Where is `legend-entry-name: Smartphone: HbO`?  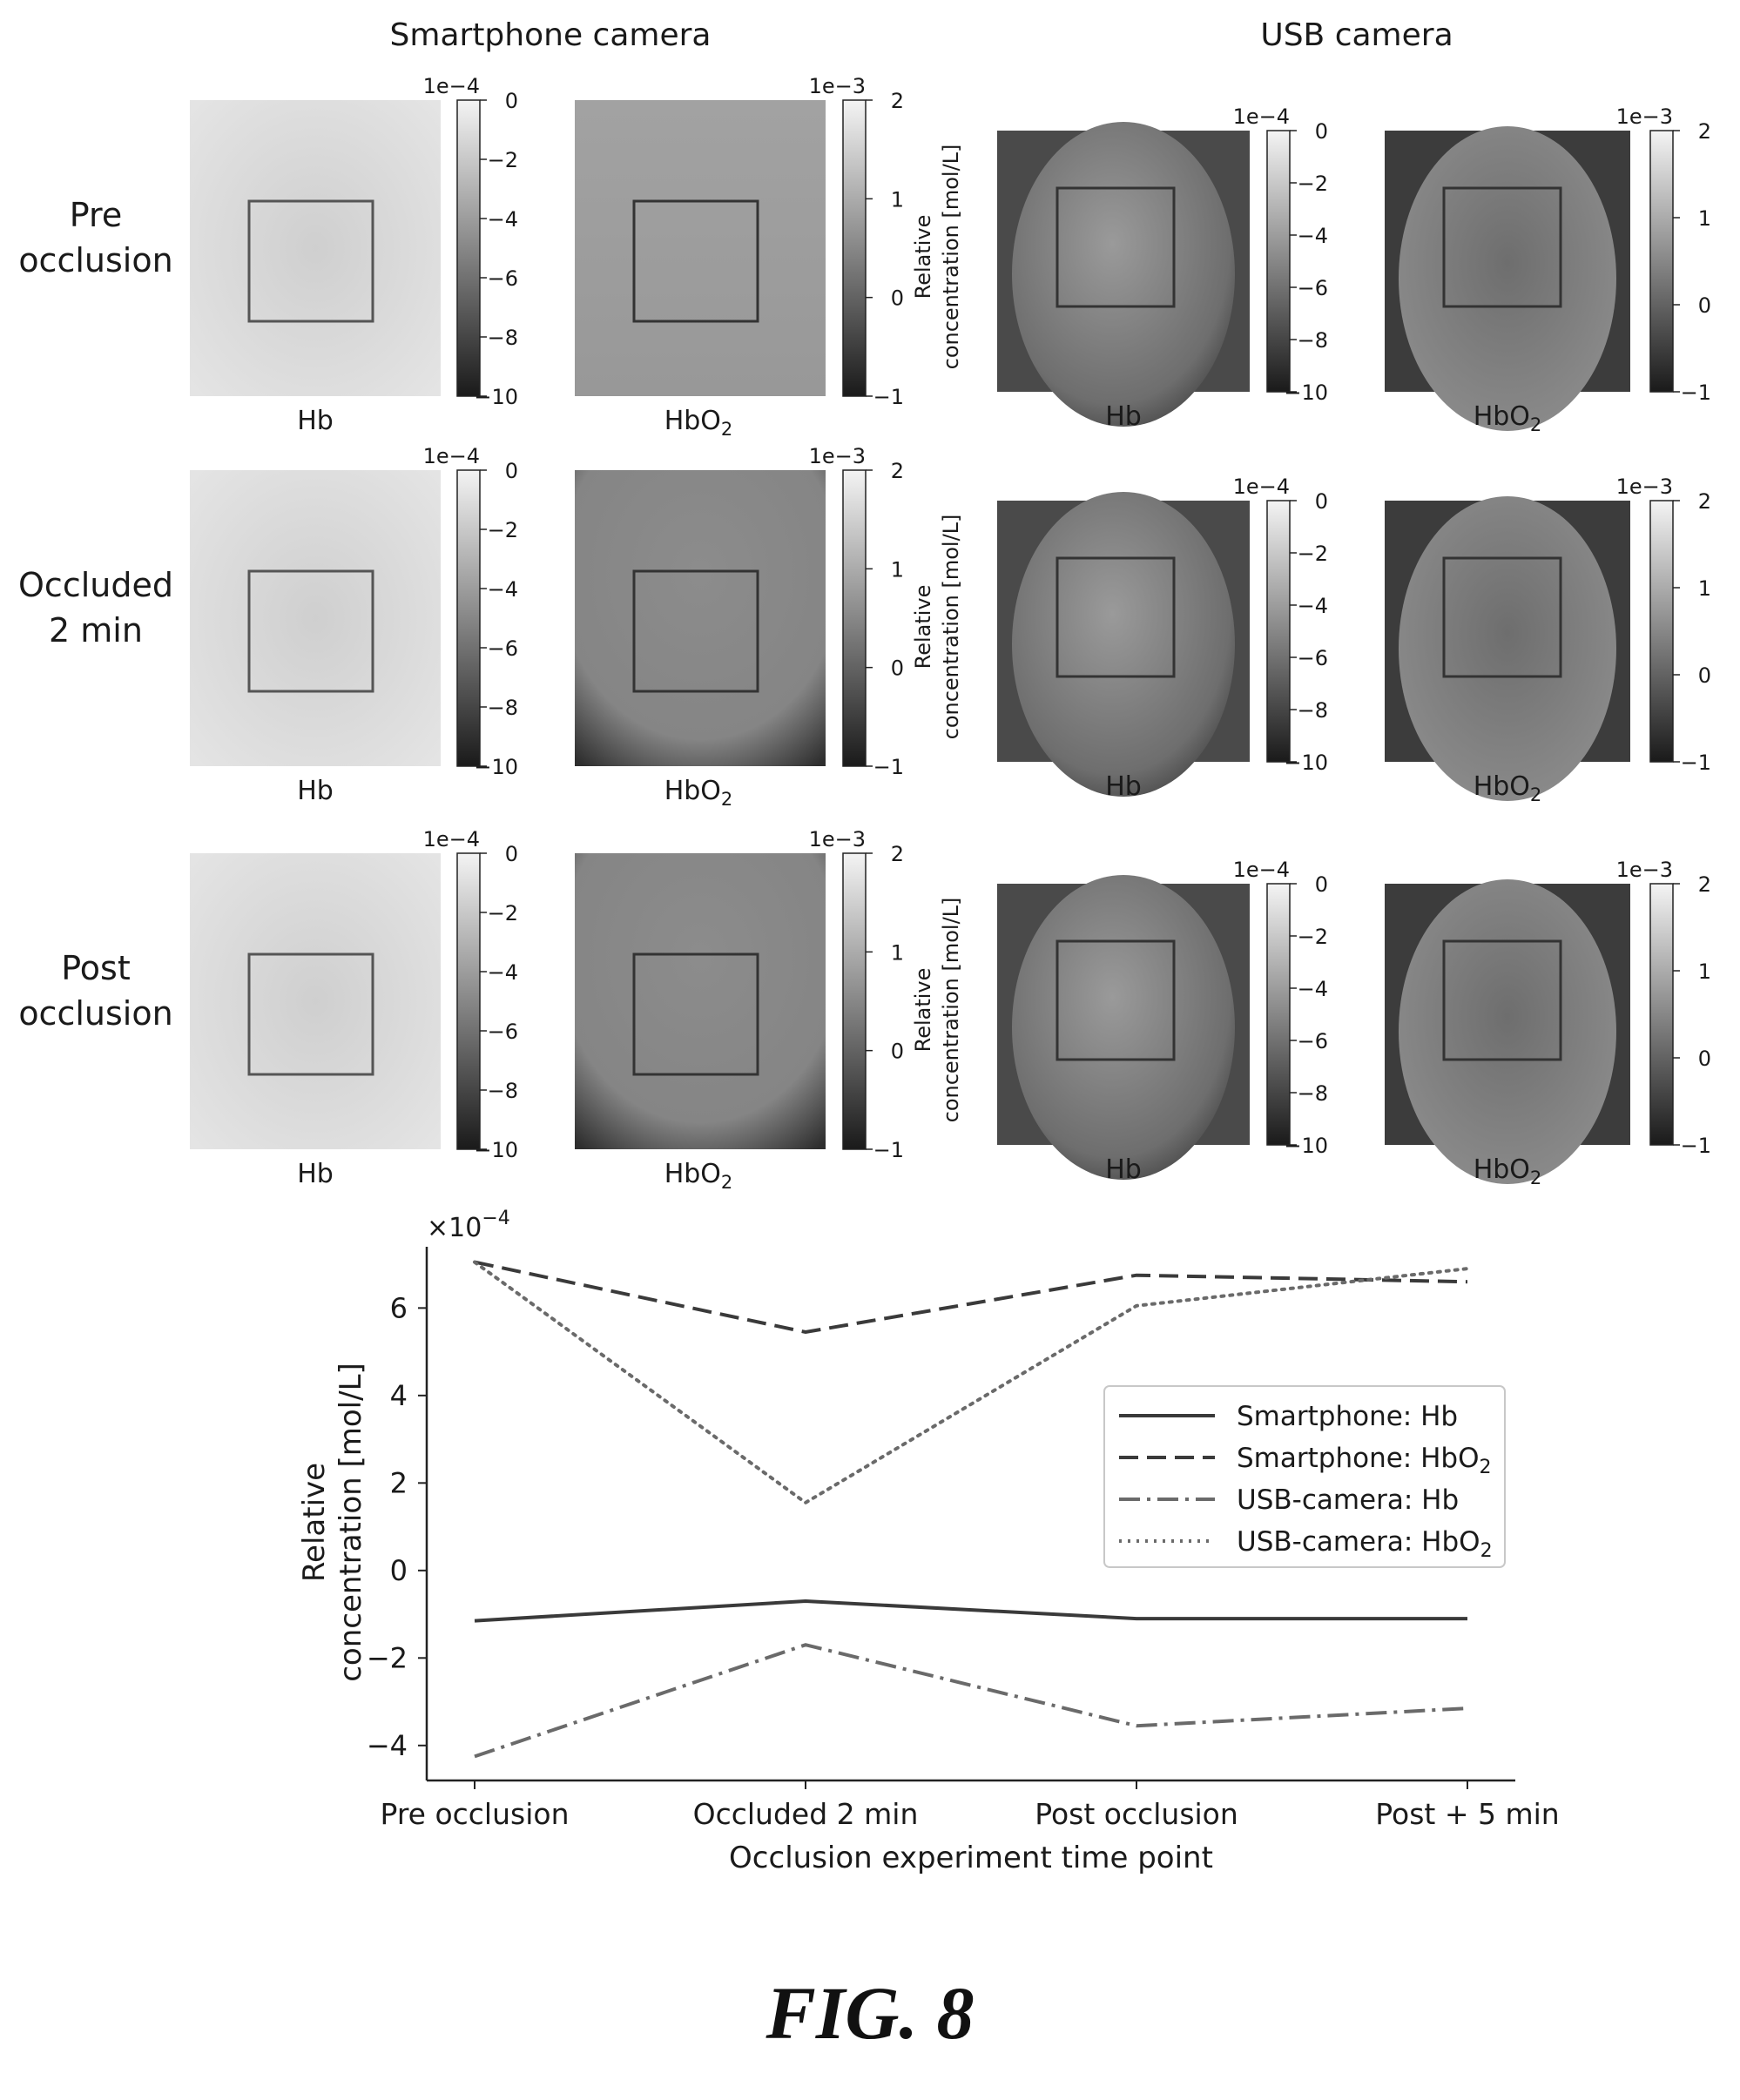 legend-entry-name: Smartphone: HbO is located at coordinates (1358, 1458).